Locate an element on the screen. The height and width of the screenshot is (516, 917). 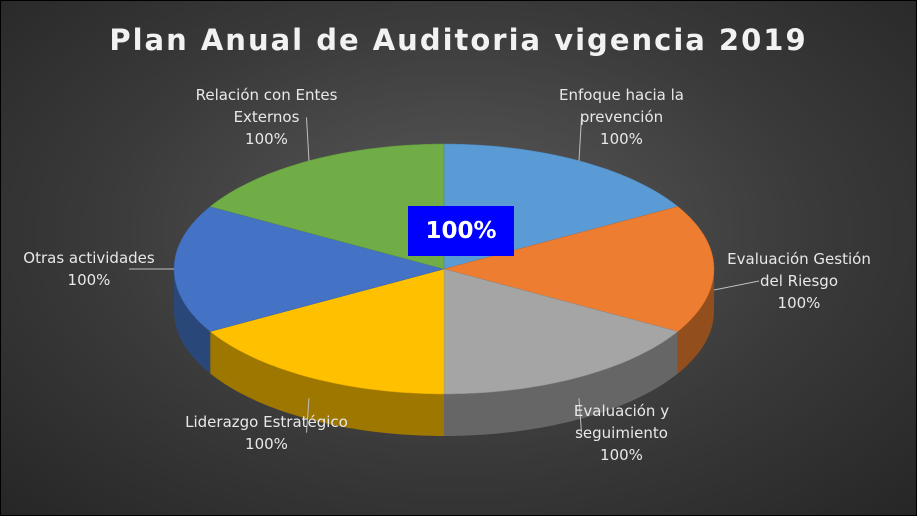
data-label: Liderazgo Estratégico 100% is located at coordinates (267, 433).